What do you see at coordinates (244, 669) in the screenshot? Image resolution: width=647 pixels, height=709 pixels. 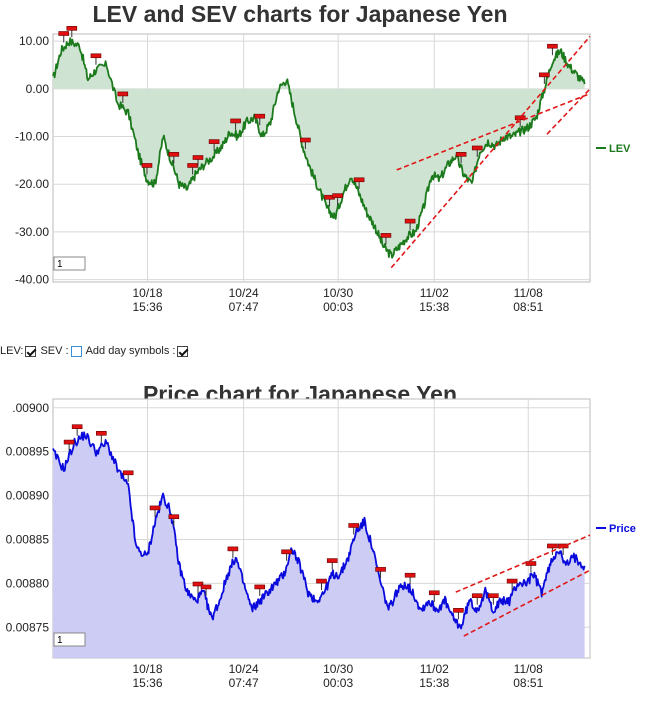 I see `price-x-tick-date: 10/24` at bounding box center [244, 669].